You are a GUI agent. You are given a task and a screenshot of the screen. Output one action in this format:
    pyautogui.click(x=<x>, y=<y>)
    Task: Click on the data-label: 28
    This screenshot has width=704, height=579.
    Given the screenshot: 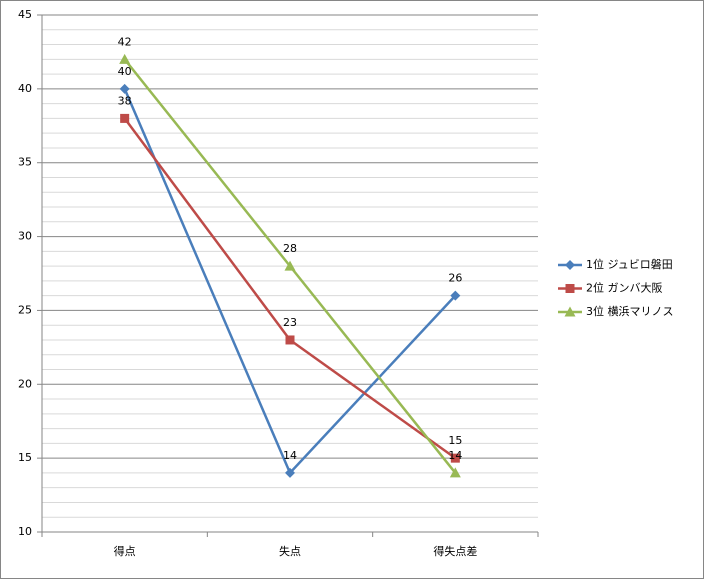 What is the action you would take?
    pyautogui.click(x=290, y=248)
    